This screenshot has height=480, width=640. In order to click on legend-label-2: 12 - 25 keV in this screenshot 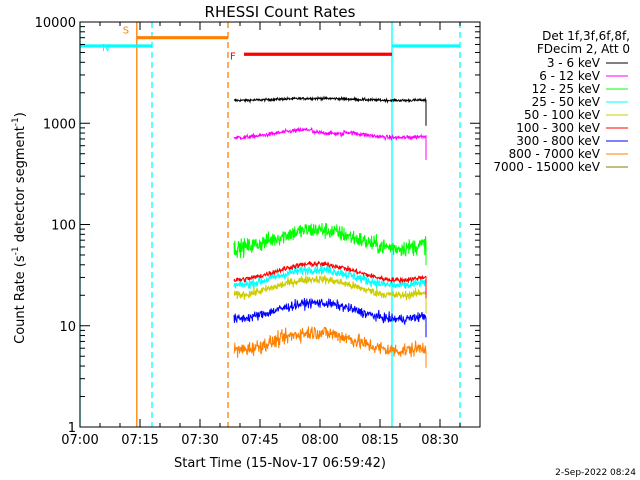, I will do `click(566, 89)`.